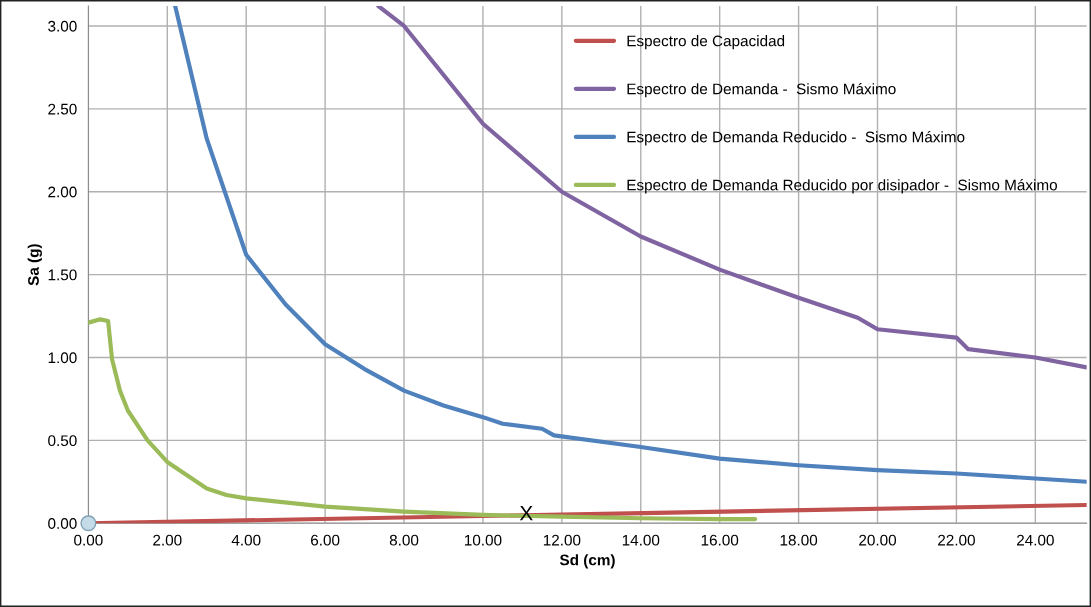 The image size is (1091, 607). What do you see at coordinates (878, 540) in the screenshot?
I see `x-tick-label: 20.00` at bounding box center [878, 540].